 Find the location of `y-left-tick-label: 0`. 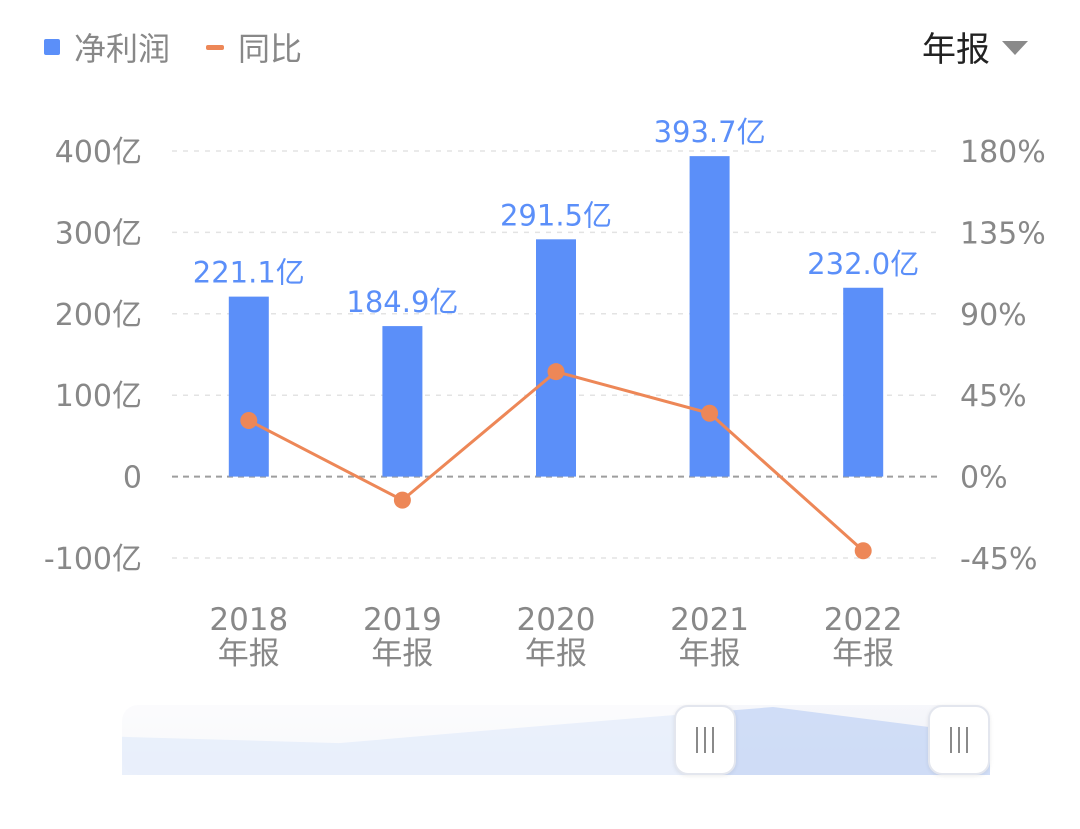

y-left-tick-label: 0 is located at coordinates (132, 478).